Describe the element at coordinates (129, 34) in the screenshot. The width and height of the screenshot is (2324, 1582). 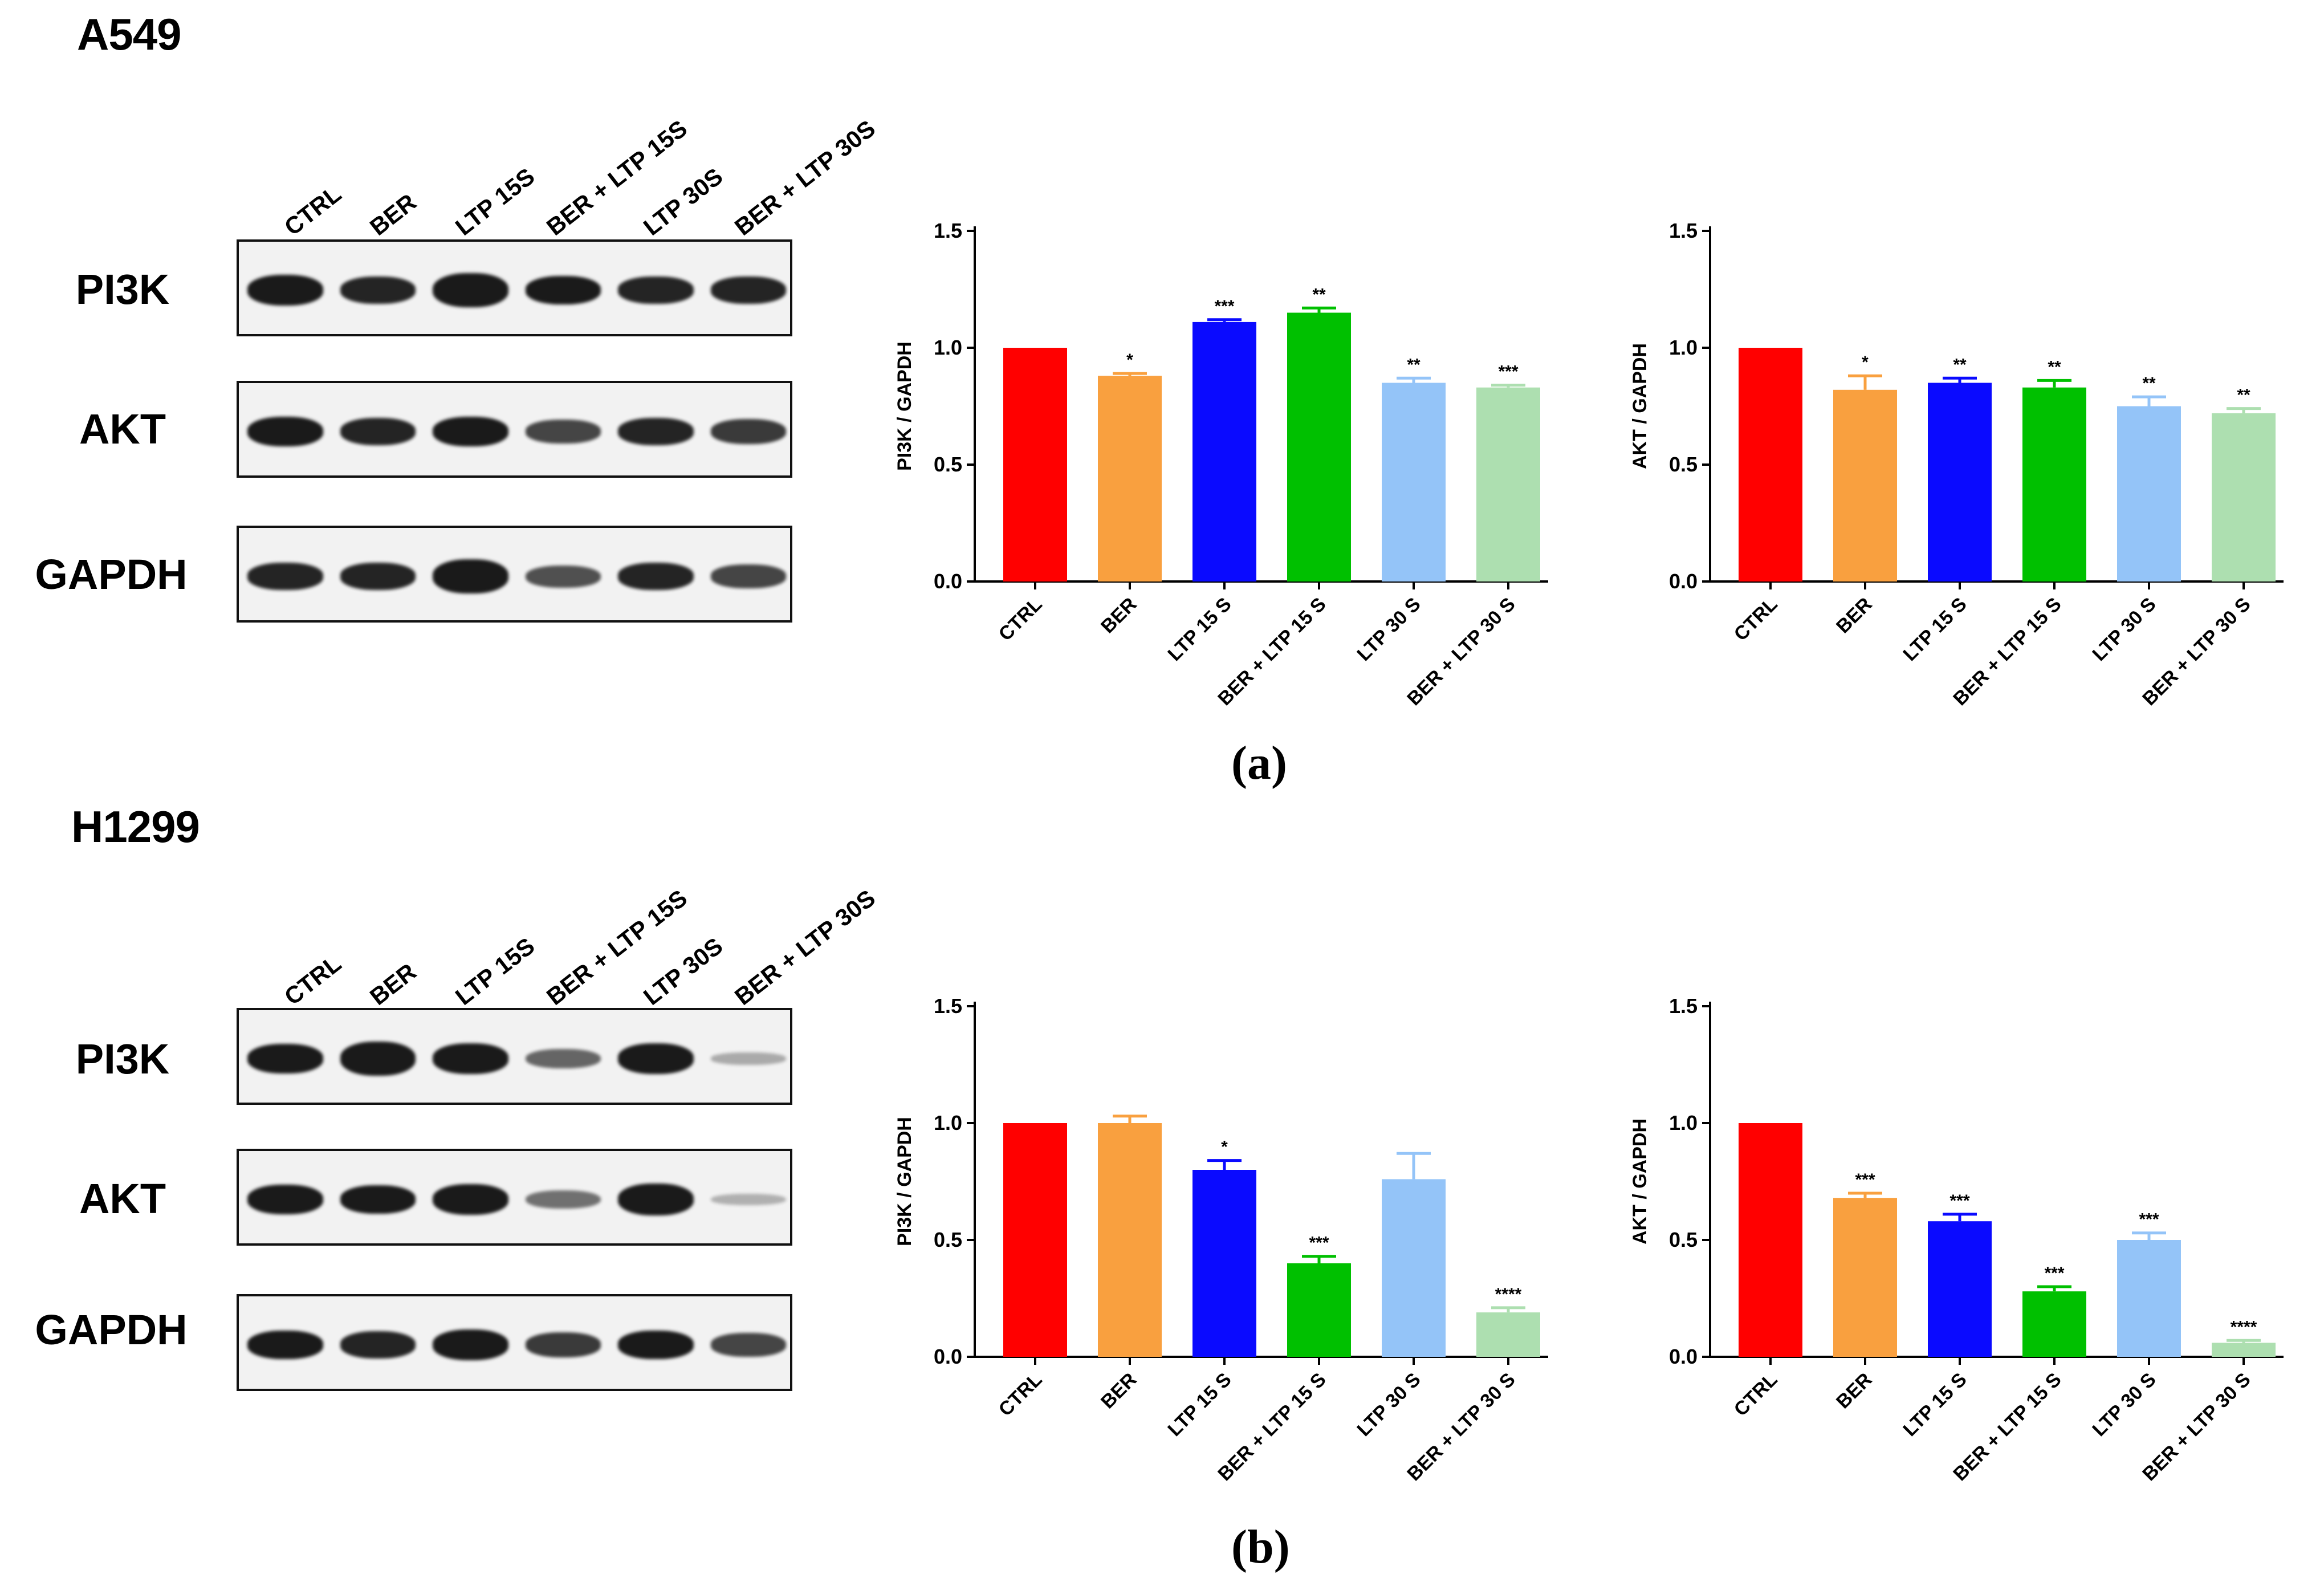
I see `cell-line-title-a549: A549` at that location.